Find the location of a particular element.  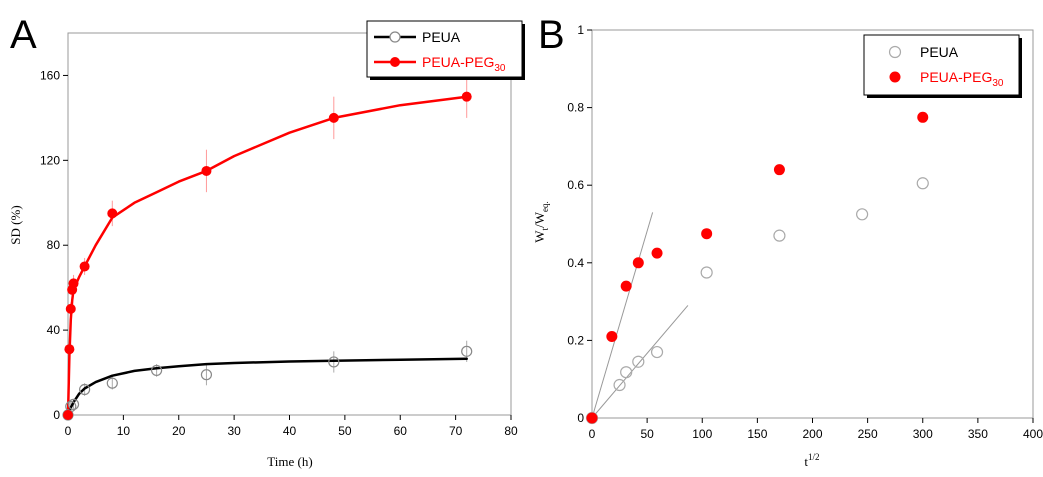

panel-a-legend-label-peg: PEUA-PEG30 is located at coordinates (464, 64).